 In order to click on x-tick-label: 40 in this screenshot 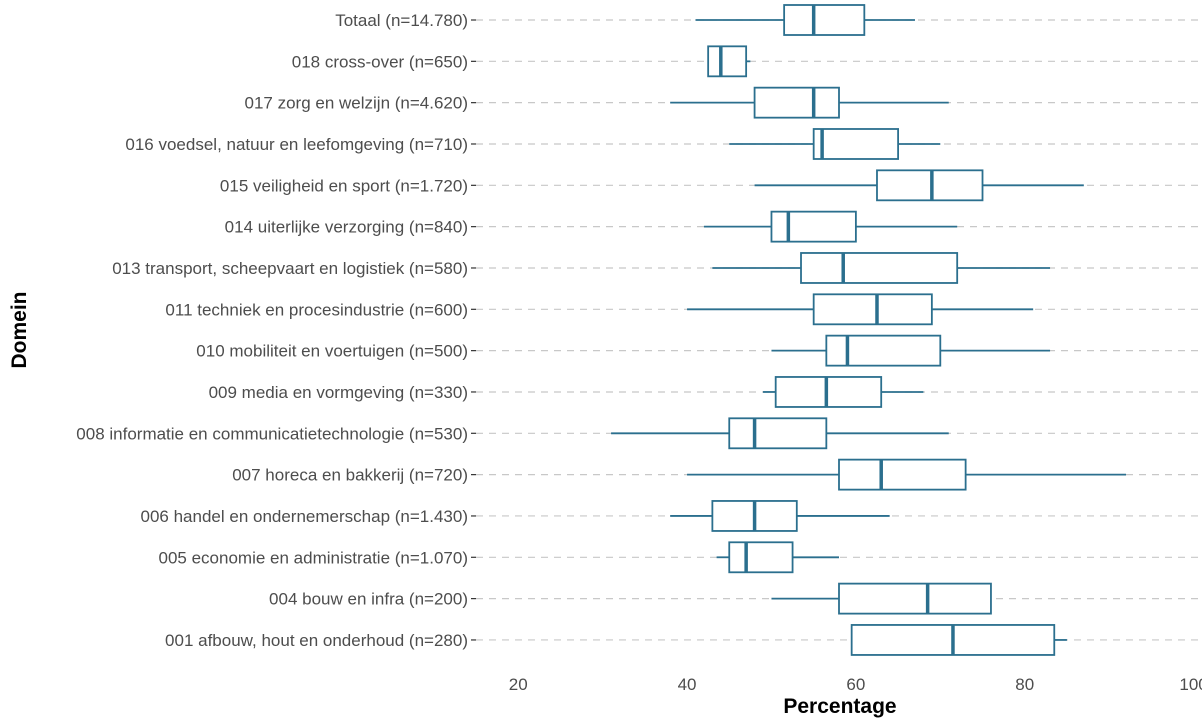, I will do `click(687, 684)`.